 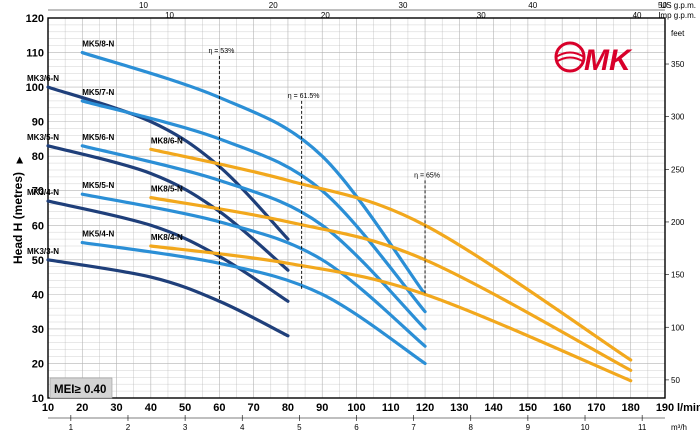 I want to click on m3h-tick-label: 7, so click(x=413, y=427).